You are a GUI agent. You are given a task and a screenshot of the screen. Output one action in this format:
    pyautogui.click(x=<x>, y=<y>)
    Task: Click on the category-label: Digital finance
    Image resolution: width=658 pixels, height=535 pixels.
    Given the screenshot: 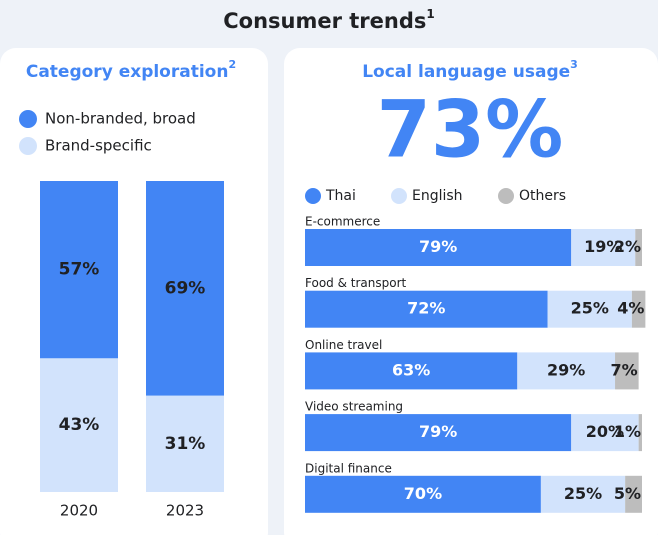 What is the action you would take?
    pyautogui.click(x=348, y=468)
    